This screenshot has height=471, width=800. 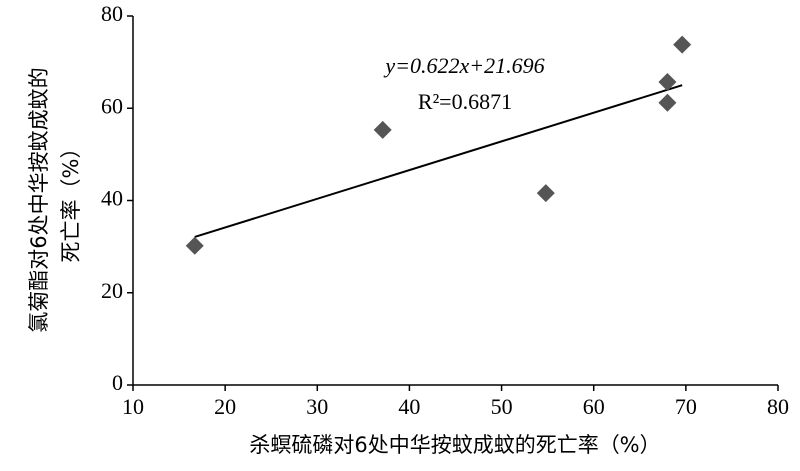 I want to click on y-tick-label: 40, so click(x=112, y=198).